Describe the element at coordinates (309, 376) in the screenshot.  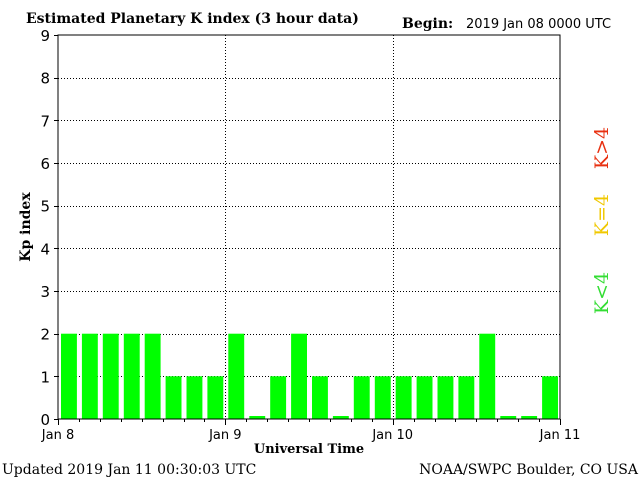
I see `bars-group` at that location.